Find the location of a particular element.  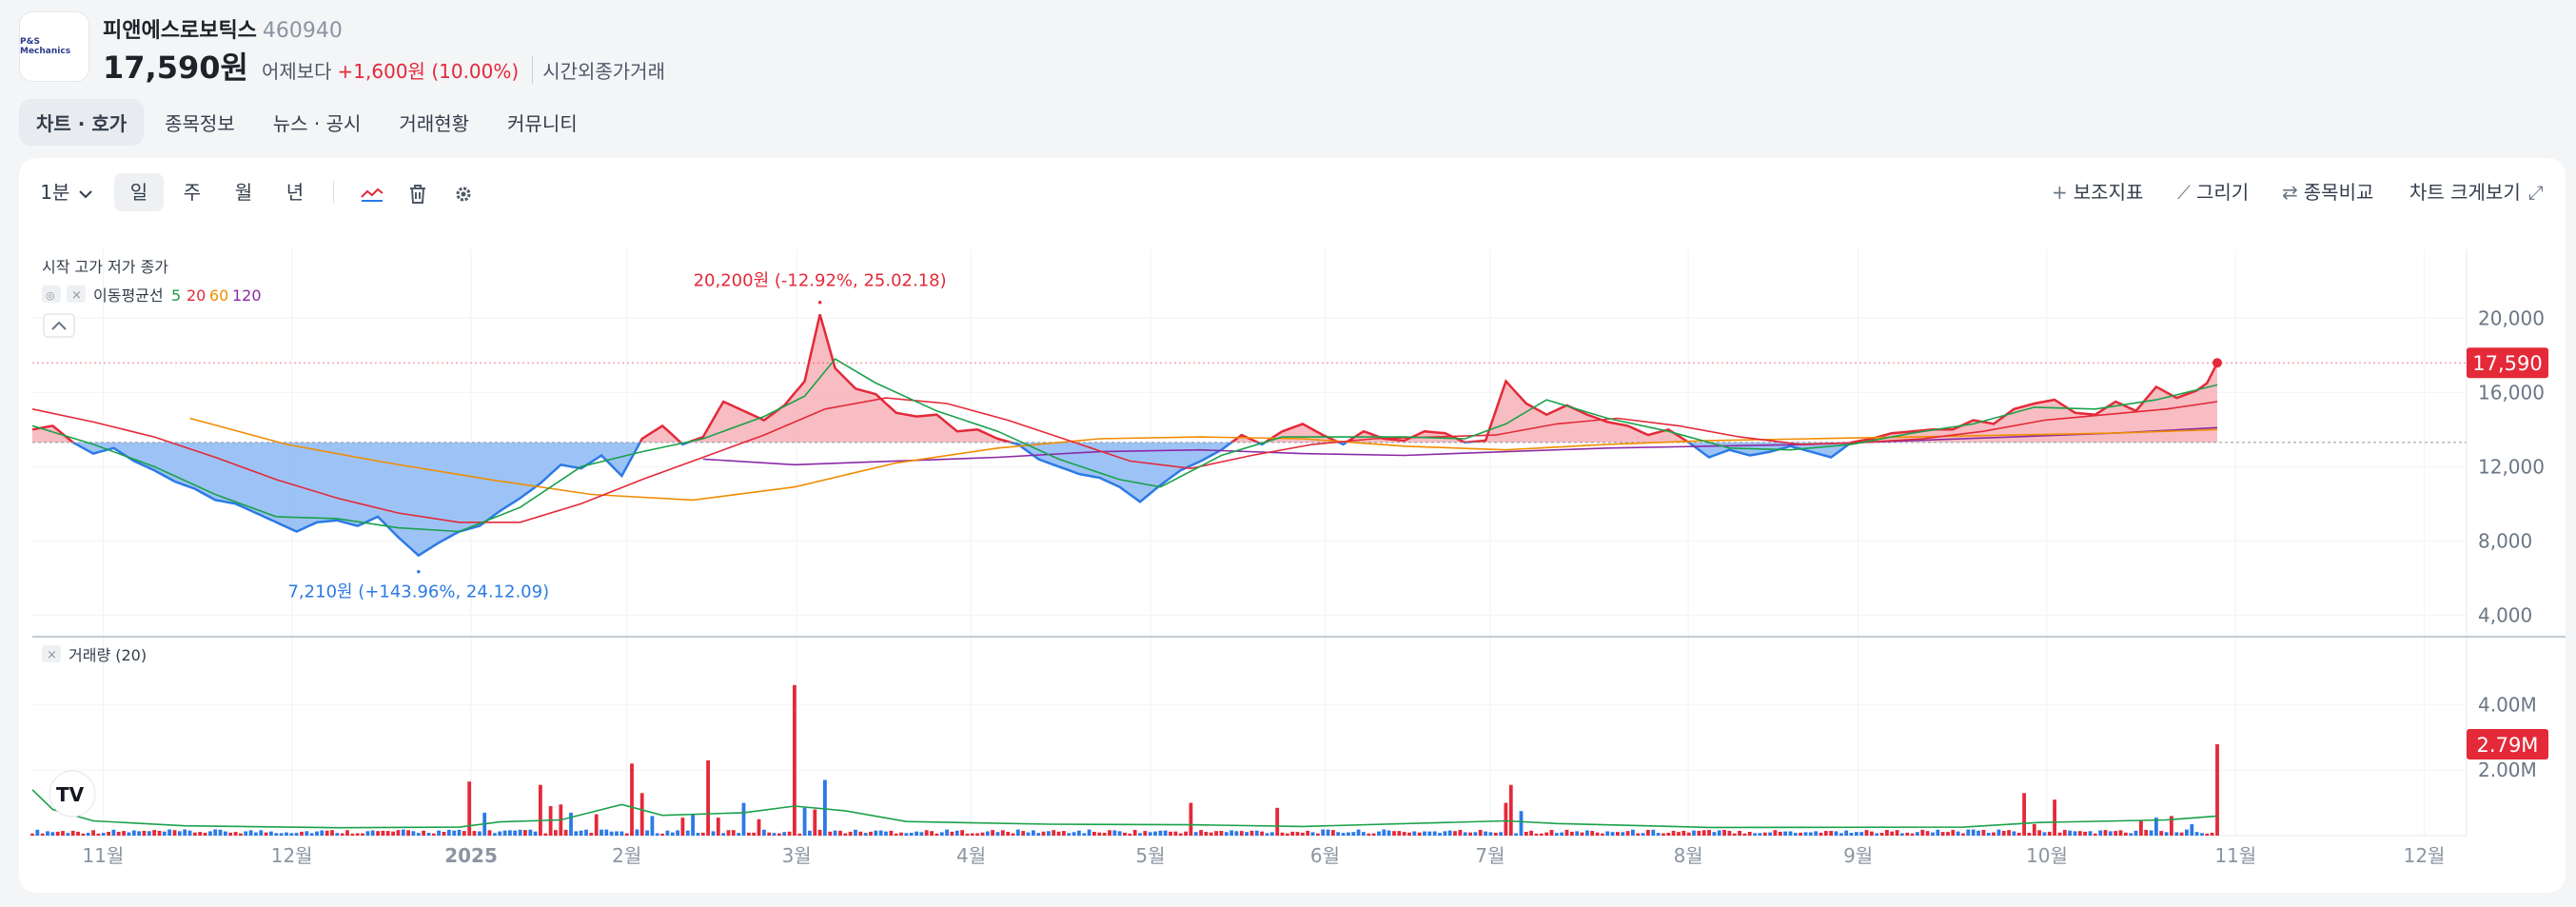

tradingview-logo-icon: TV is located at coordinates (70, 794).